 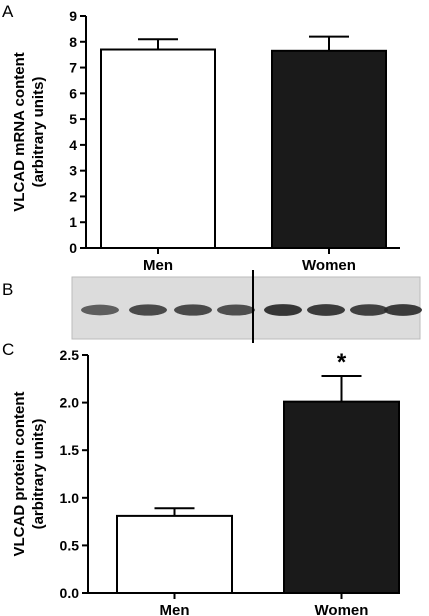 What do you see at coordinates (73, 196) in the screenshot?
I see `y-tick-label: 2` at bounding box center [73, 196].